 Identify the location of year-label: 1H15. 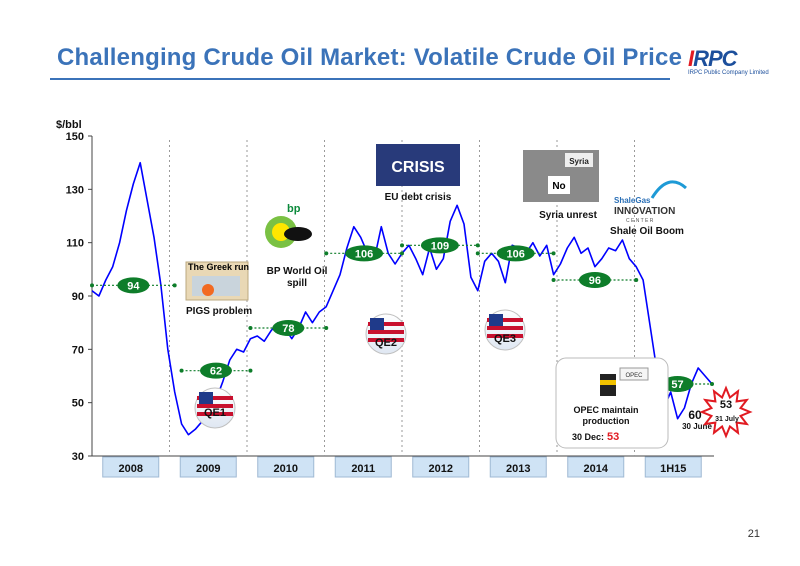
(673, 469).